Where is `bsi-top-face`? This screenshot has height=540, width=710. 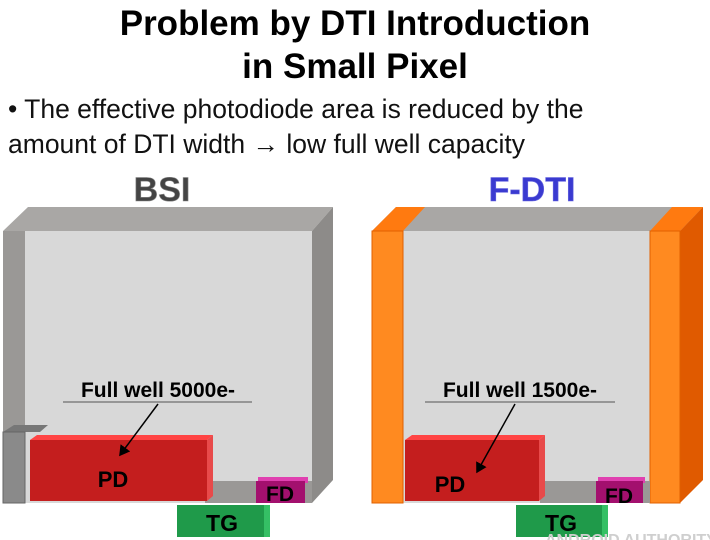
bsi-top-face is located at coordinates (168, 219).